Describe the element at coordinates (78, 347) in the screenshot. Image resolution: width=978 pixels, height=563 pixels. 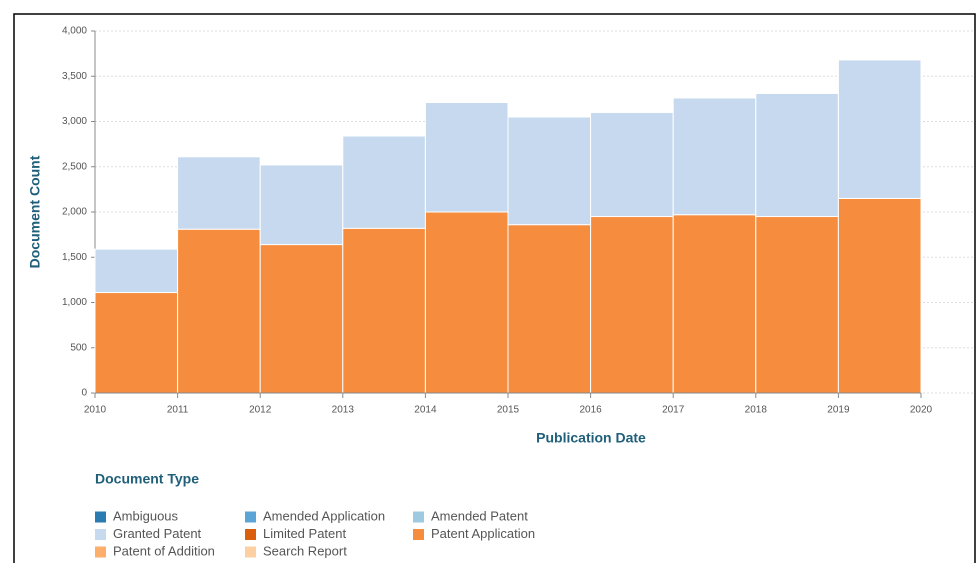
I see `y-tick-label: 500` at that location.